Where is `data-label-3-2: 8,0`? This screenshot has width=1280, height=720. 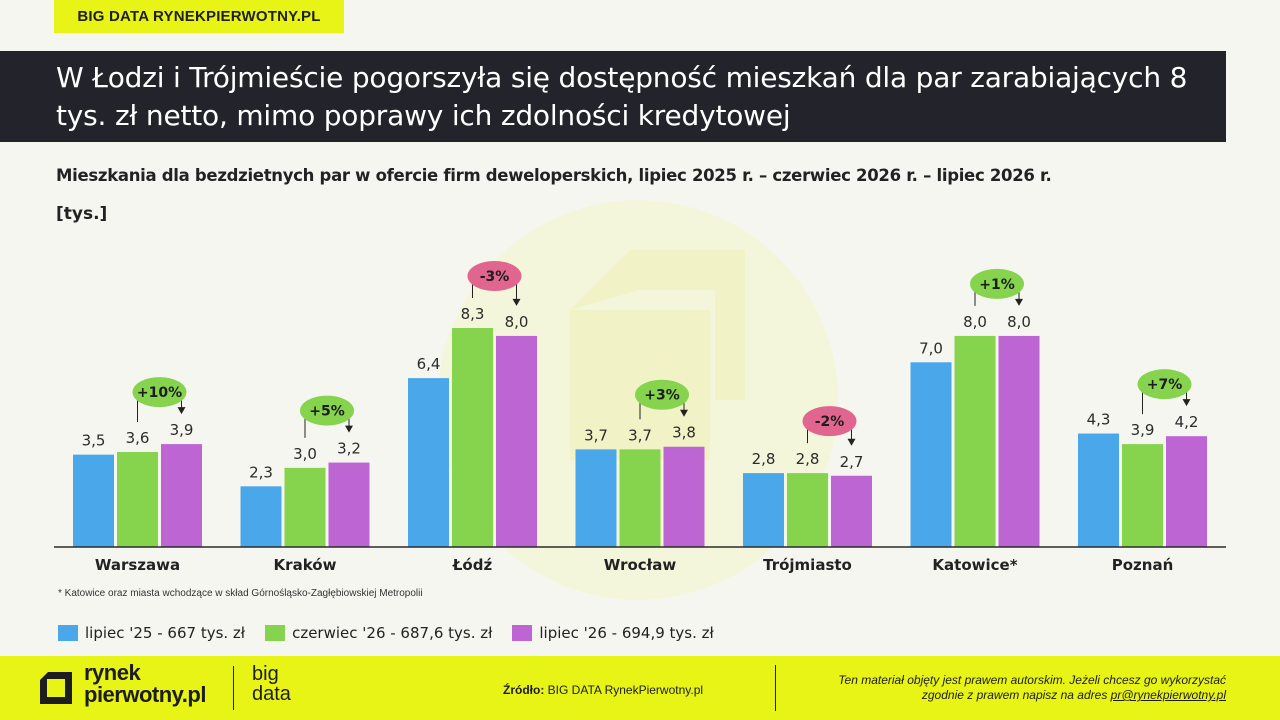
data-label-3-2: 8,0 is located at coordinates (517, 322).